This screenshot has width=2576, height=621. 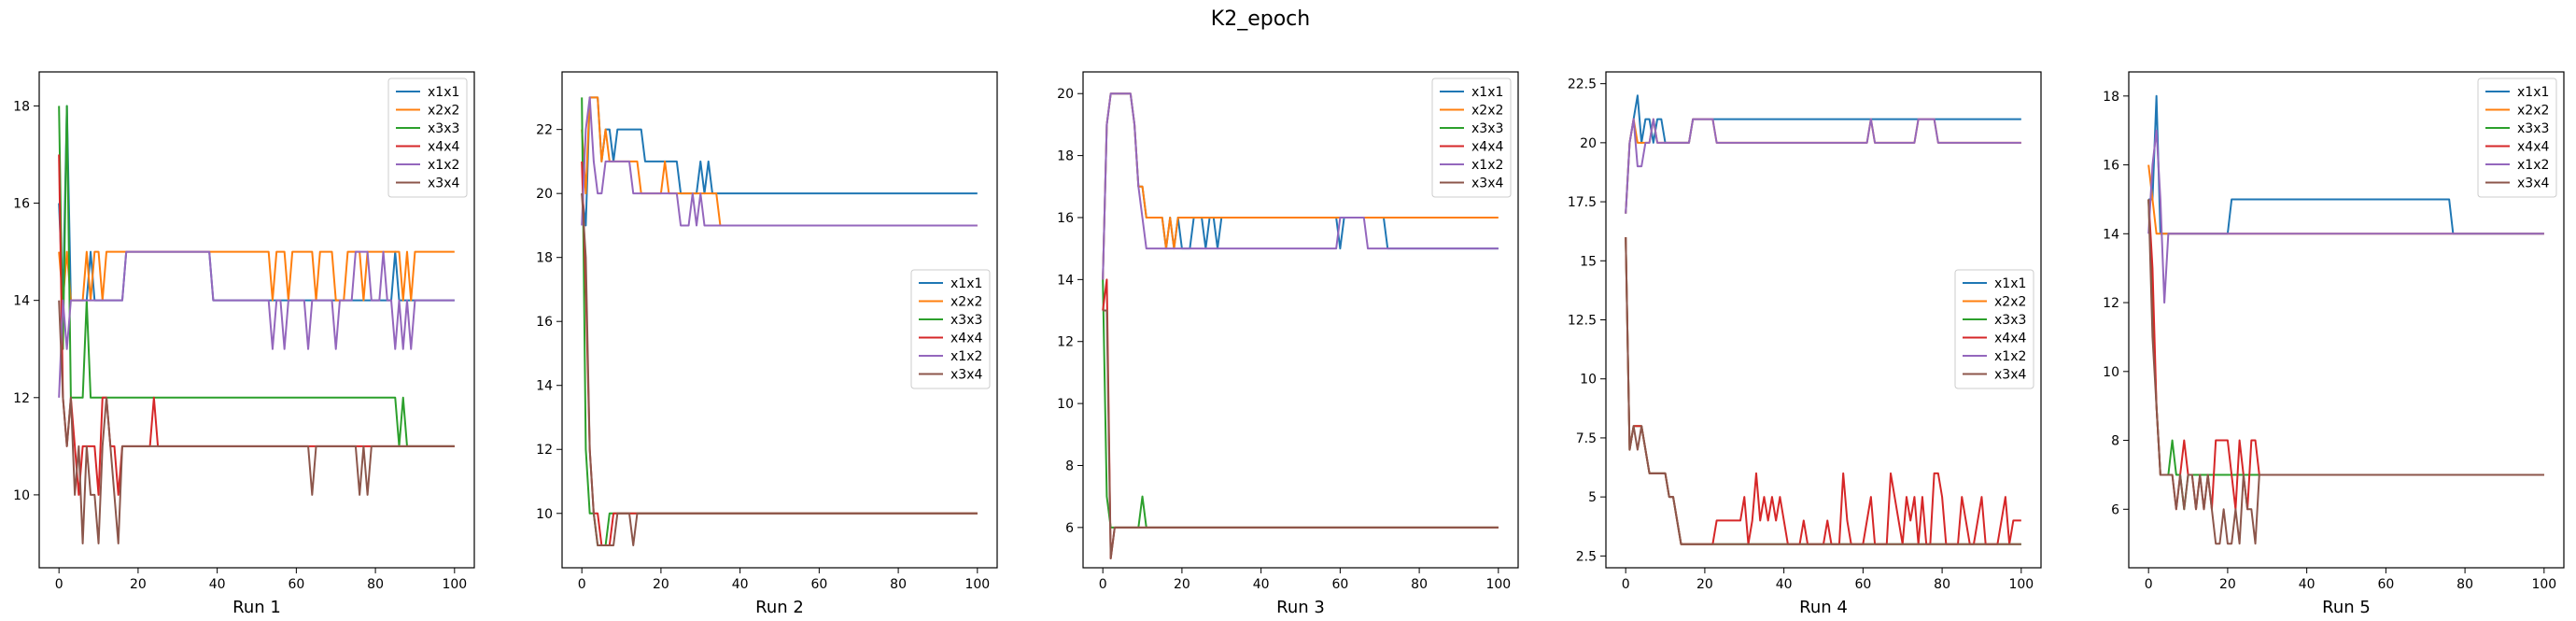 I want to click on y-tick-label: 17.5, so click(x=1582, y=203).